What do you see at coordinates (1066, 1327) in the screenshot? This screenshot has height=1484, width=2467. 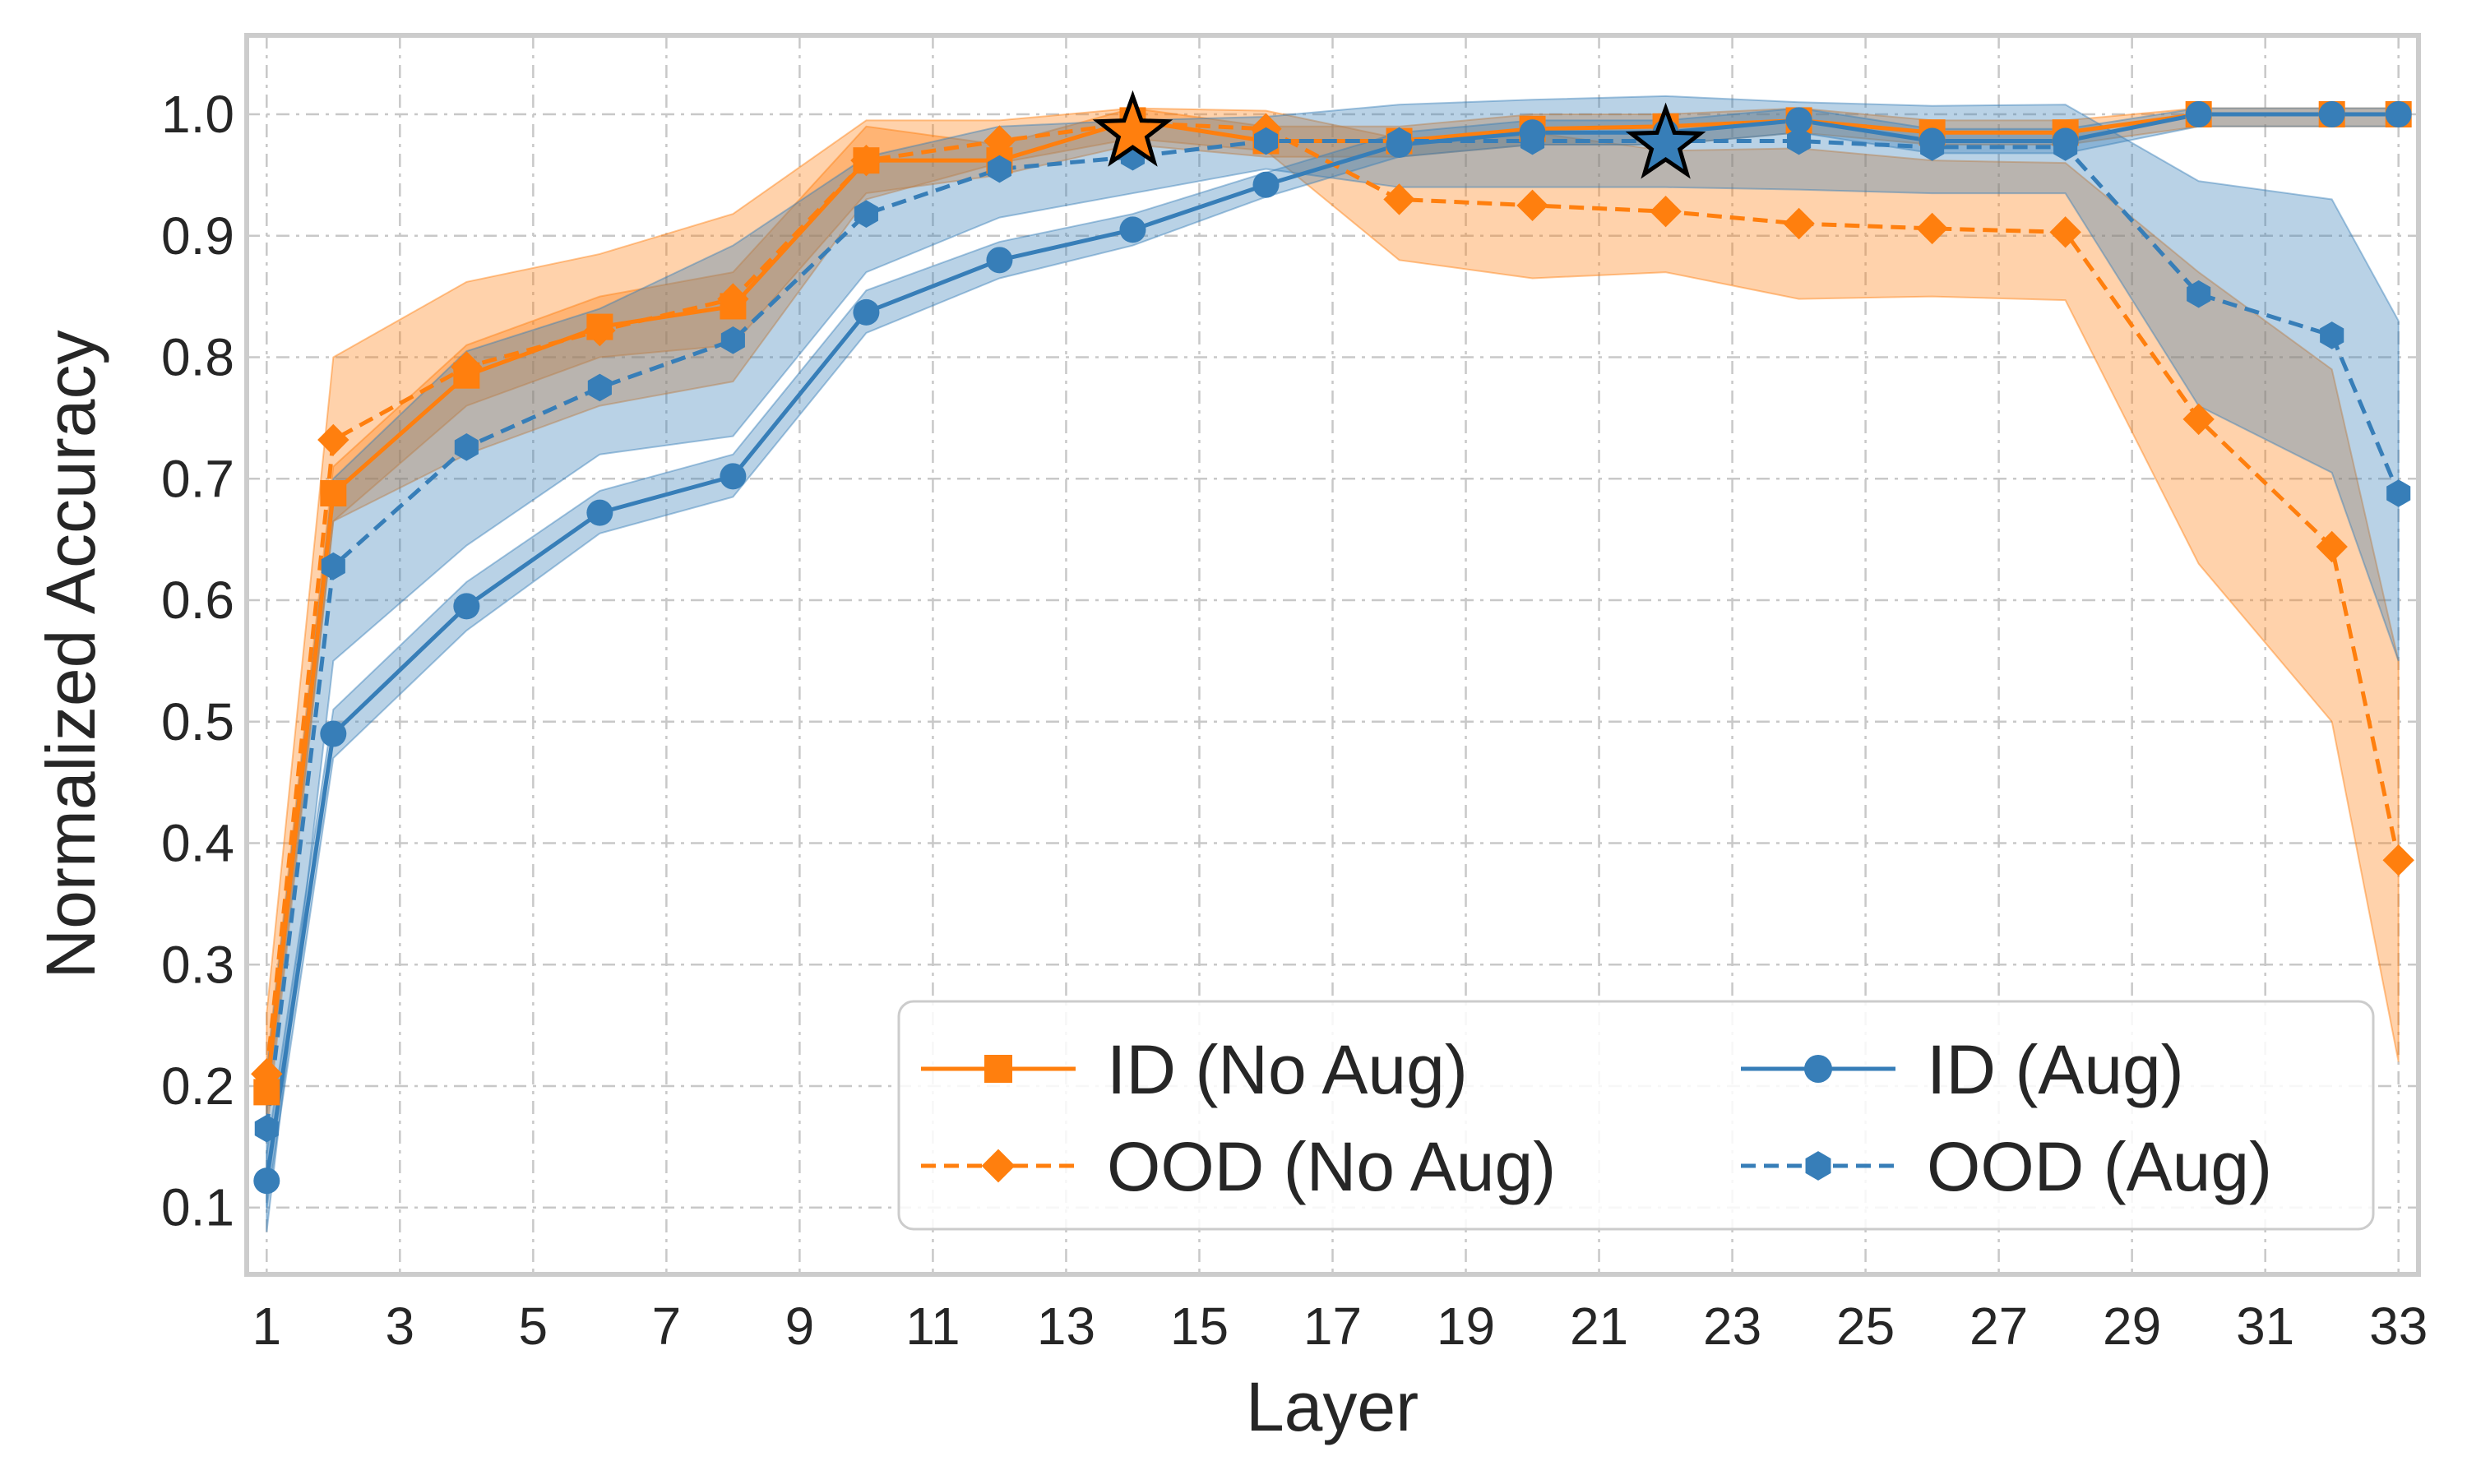 I see `x-tick-label-13: 13` at bounding box center [1066, 1327].